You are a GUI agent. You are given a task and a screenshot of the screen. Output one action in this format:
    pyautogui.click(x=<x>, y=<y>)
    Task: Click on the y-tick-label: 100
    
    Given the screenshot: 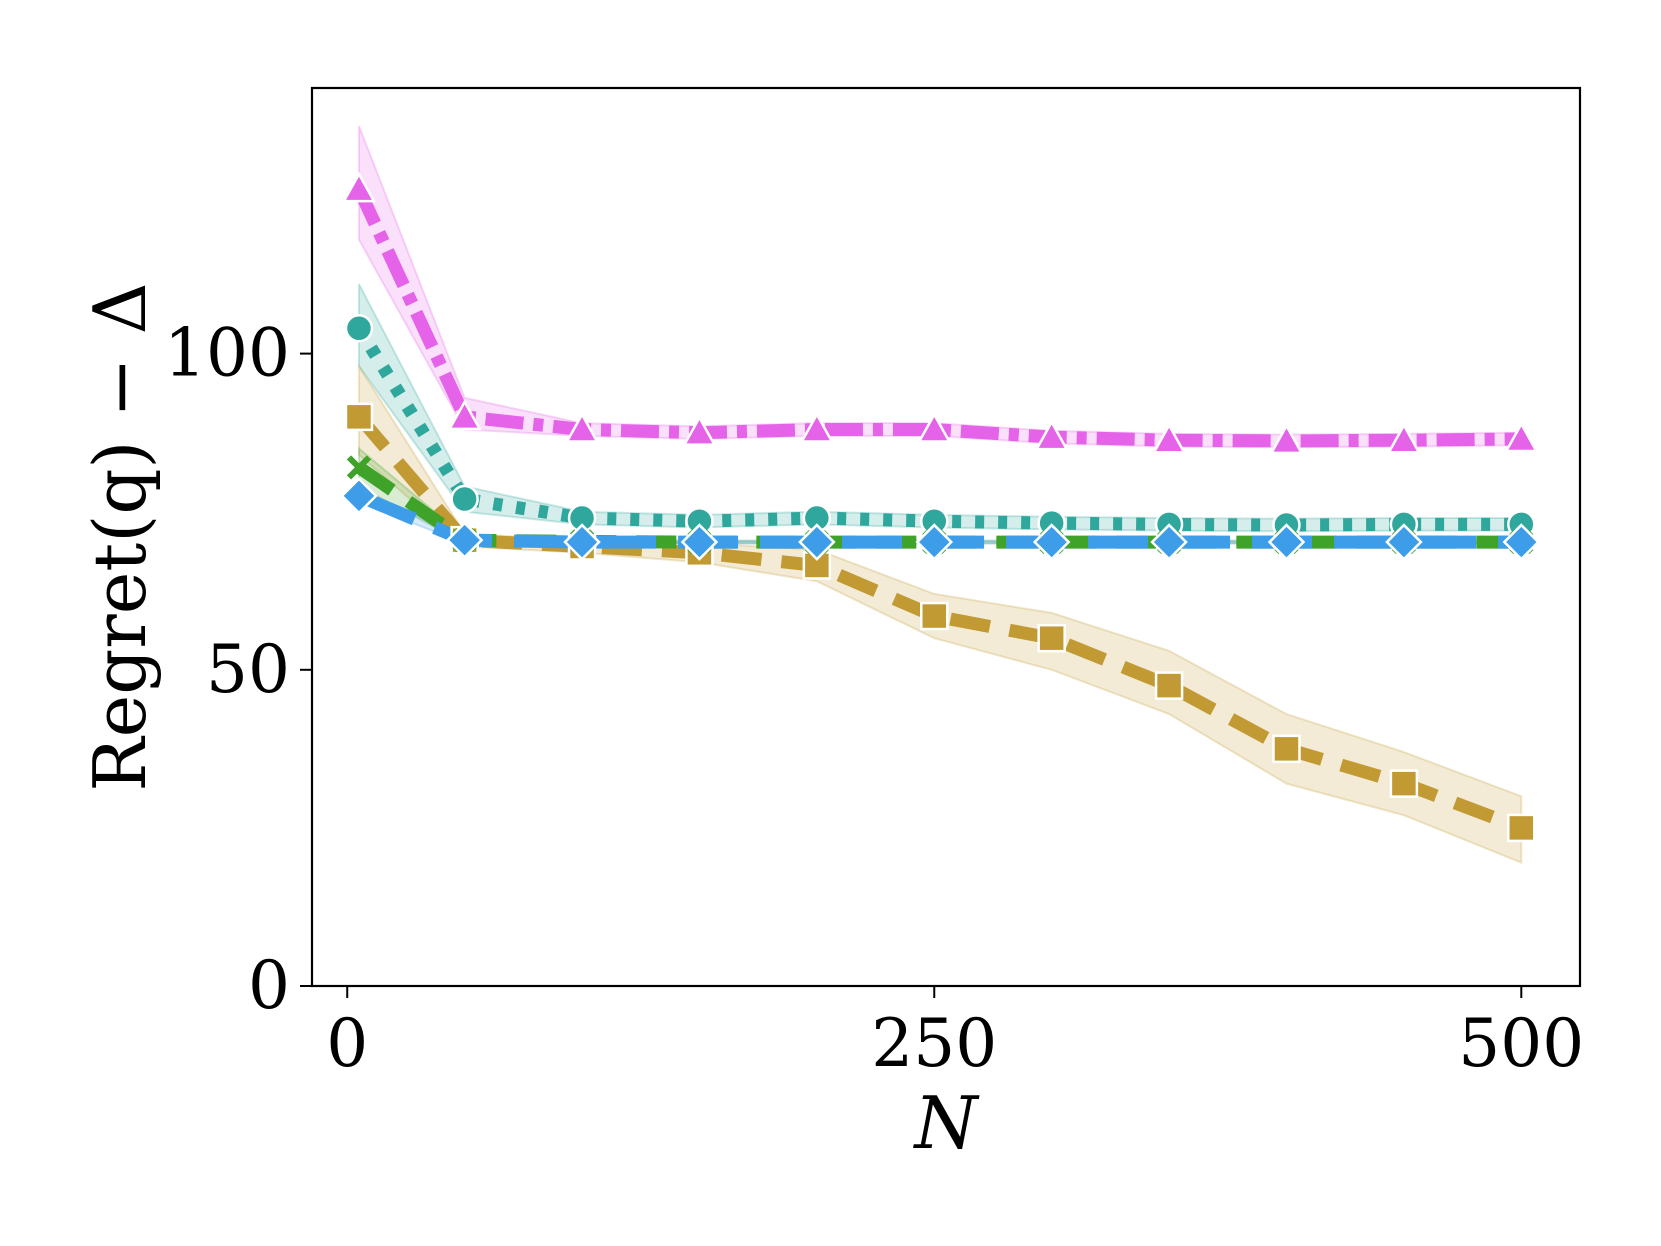 What is the action you would take?
    pyautogui.click(x=227, y=353)
    